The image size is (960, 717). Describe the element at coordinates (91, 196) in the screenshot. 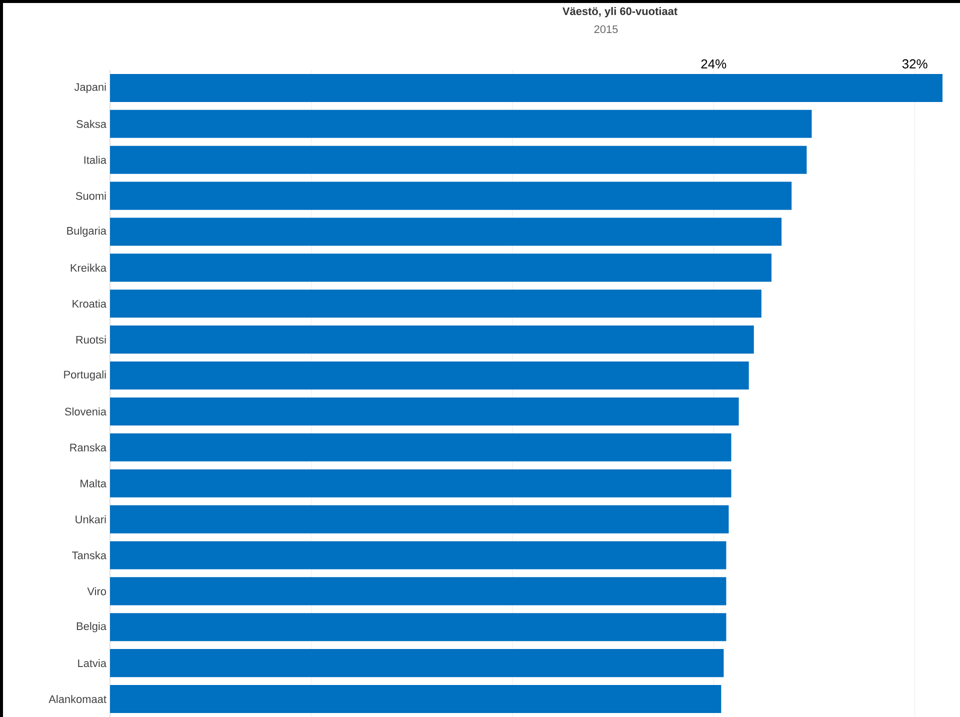

I see `y-tick-label: Suomi` at that location.